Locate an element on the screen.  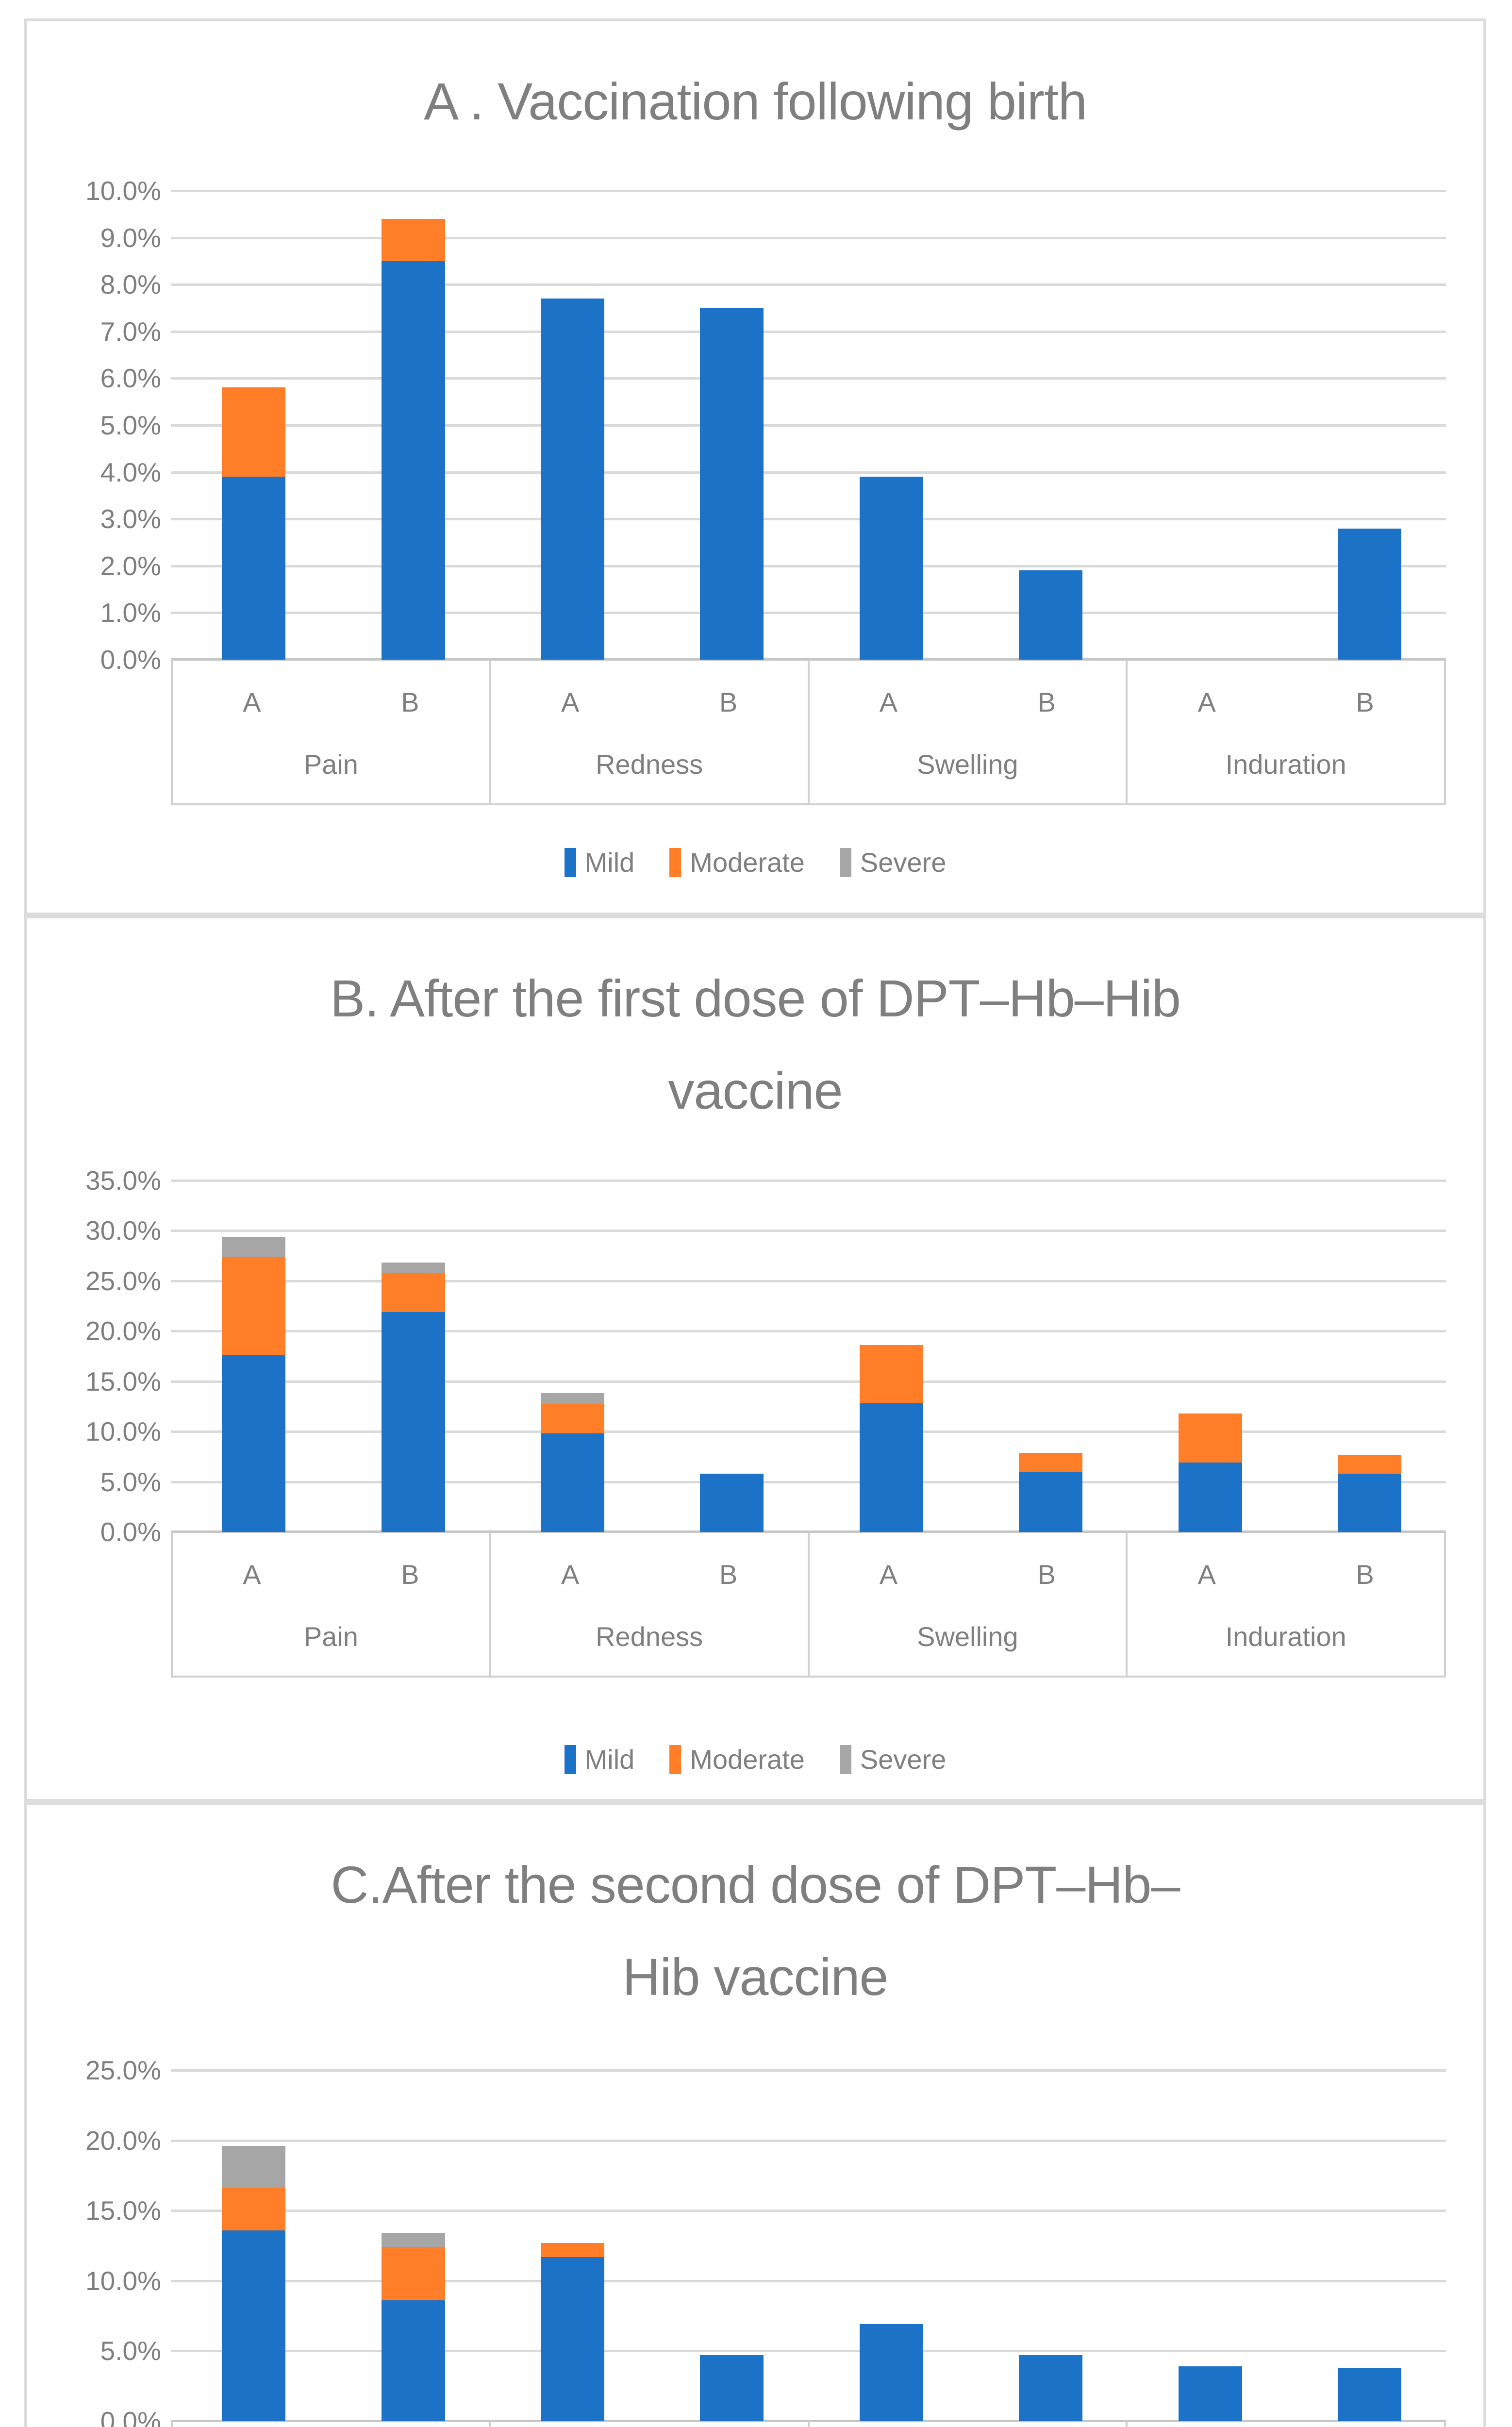
legend-marker-mild is located at coordinates (570, 862).